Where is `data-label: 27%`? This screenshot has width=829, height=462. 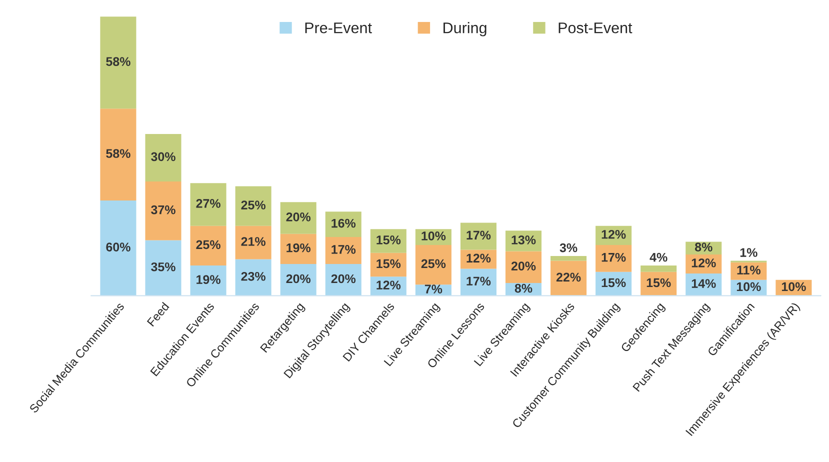
data-label: 27% is located at coordinates (208, 203).